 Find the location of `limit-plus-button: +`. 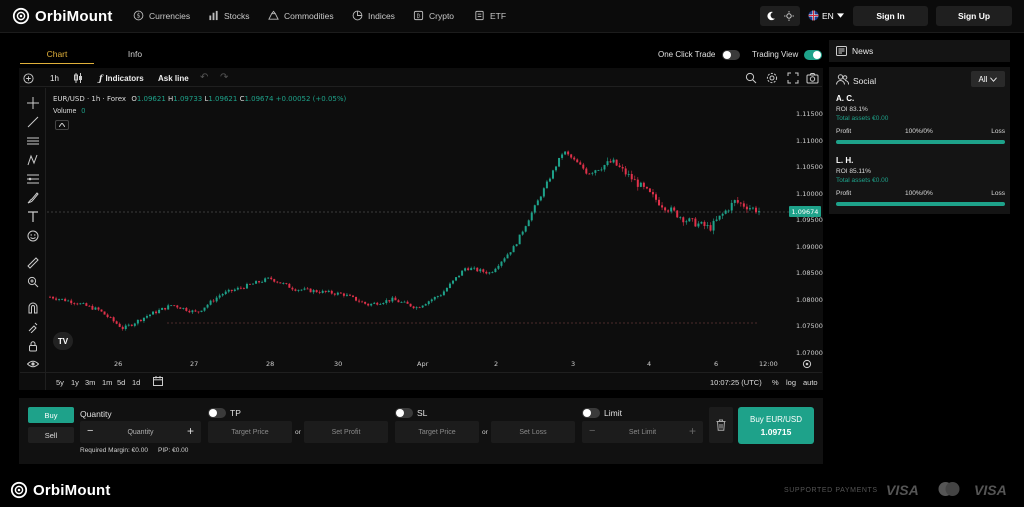

limit-plus-button: + is located at coordinates (692, 431).